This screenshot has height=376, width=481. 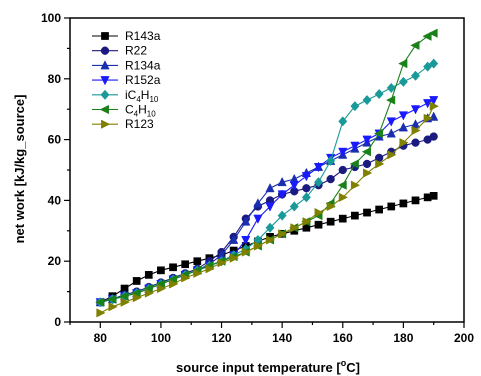 What do you see at coordinates (55, 79) in the screenshot?
I see `y-tick-label: 80` at bounding box center [55, 79].